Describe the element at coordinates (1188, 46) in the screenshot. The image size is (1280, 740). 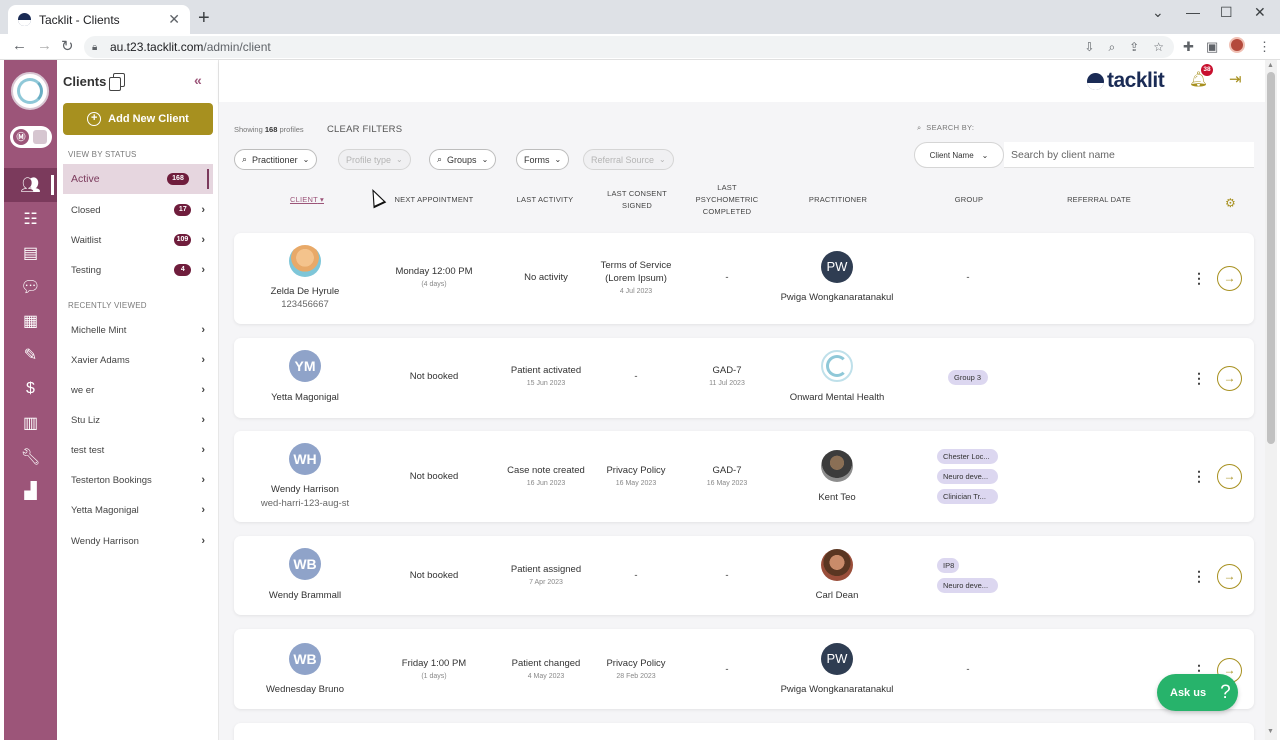
I see `extensions-icon: ✚` at that location.